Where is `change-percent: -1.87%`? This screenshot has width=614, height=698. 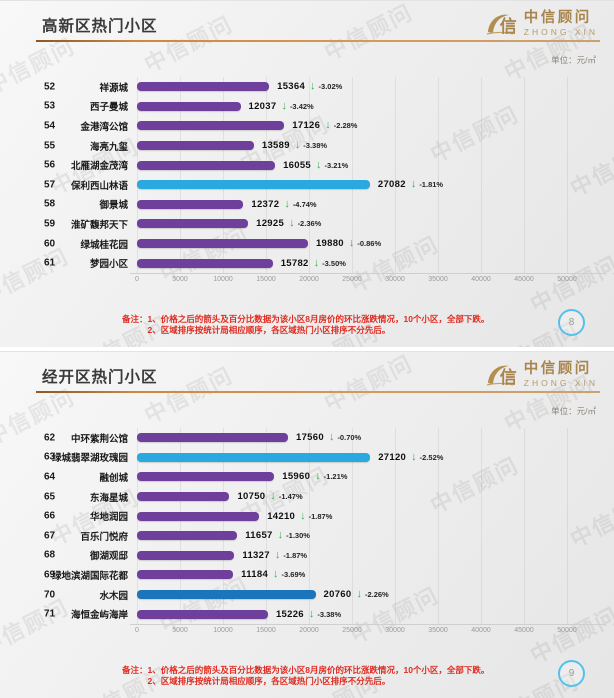
change-percent: -1.87% is located at coordinates (320, 516).